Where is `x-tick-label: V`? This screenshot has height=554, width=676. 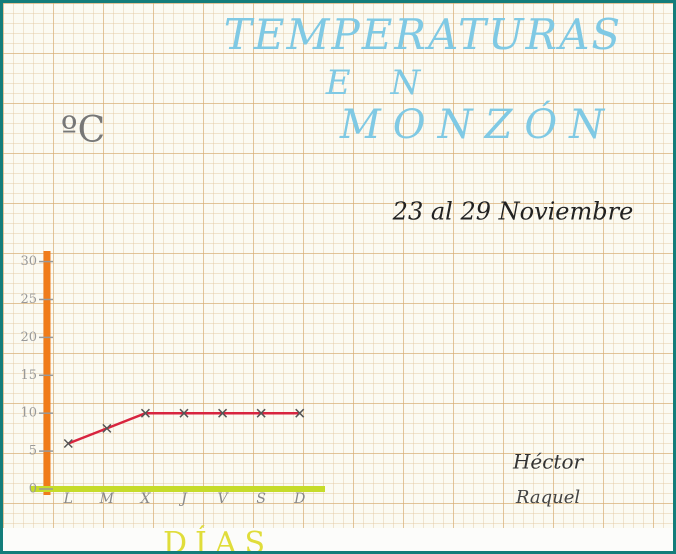
x-tick-label: V is located at coordinates (224, 499).